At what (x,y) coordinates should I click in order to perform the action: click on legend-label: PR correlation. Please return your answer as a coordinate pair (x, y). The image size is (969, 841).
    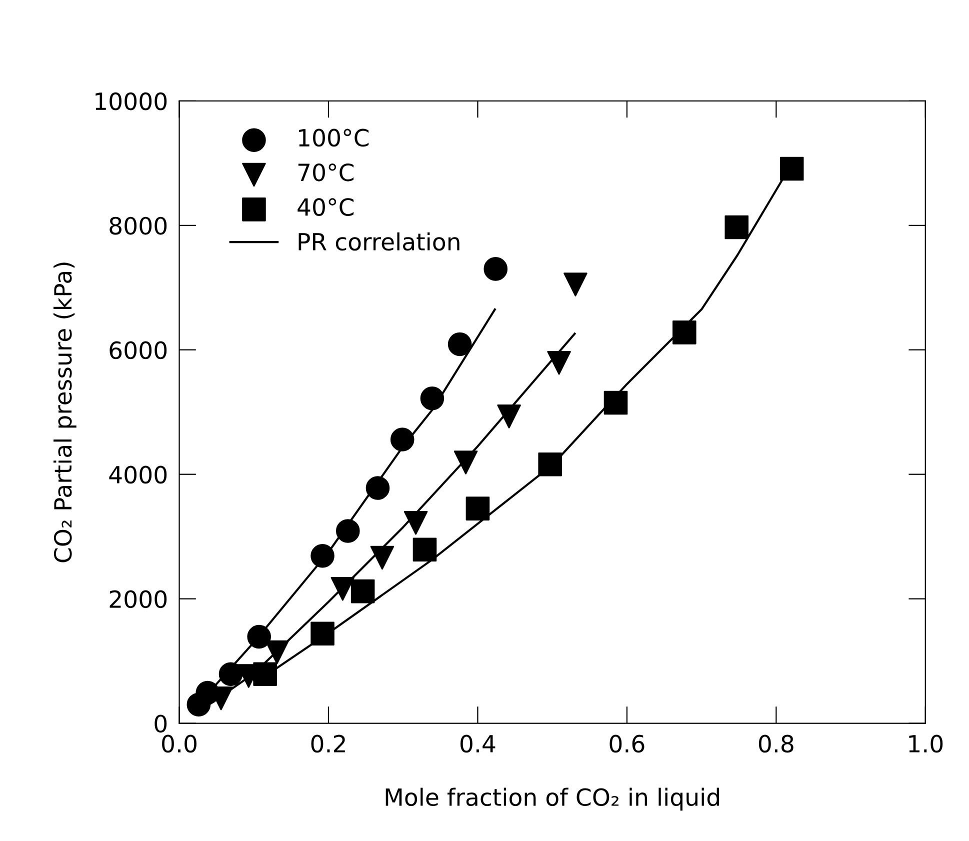
    Looking at the image, I should click on (379, 241).